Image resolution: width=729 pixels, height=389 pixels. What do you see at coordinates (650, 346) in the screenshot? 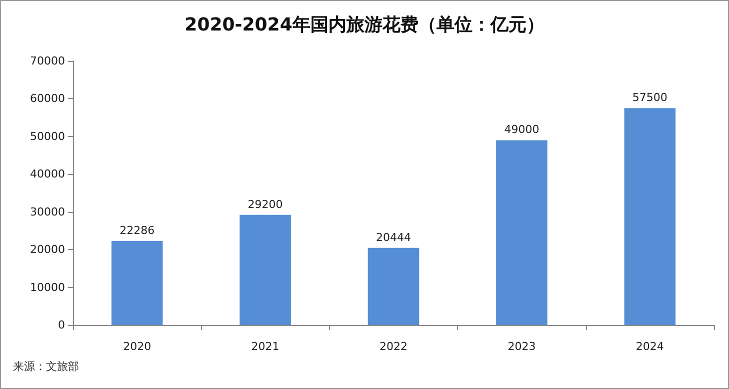
I see `x-tick-label: 2024` at bounding box center [650, 346].